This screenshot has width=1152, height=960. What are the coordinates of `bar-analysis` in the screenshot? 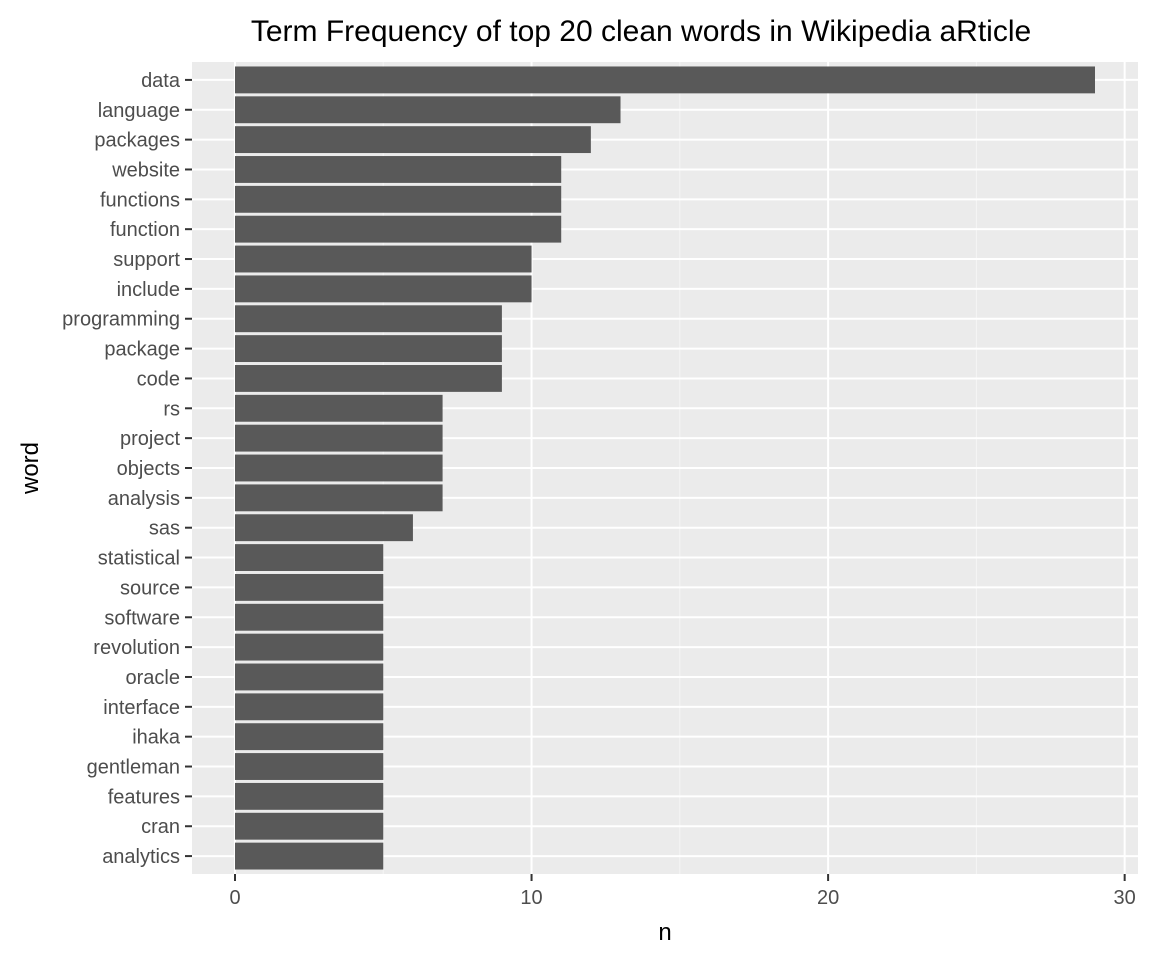 It's located at (339, 498).